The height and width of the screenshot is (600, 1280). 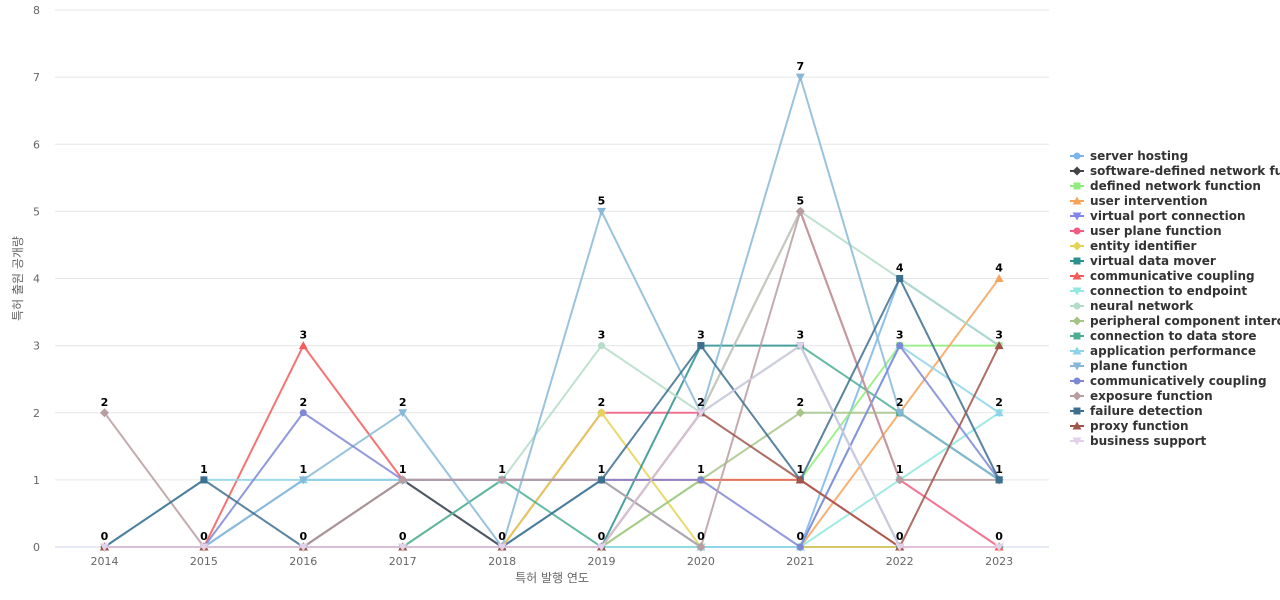 I want to click on legend-item: neural network, so click(x=1132, y=306).